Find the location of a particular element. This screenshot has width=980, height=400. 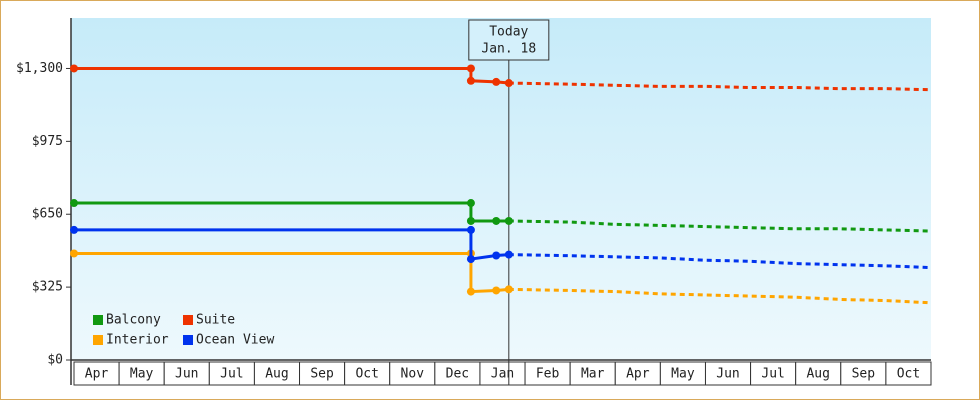

x-tick-label: Feb is located at coordinates (548, 374).